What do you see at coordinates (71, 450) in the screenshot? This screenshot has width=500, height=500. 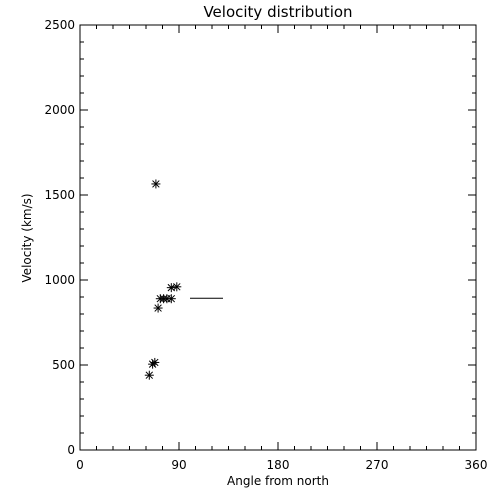 I see `y-tick-label: 0` at bounding box center [71, 450].